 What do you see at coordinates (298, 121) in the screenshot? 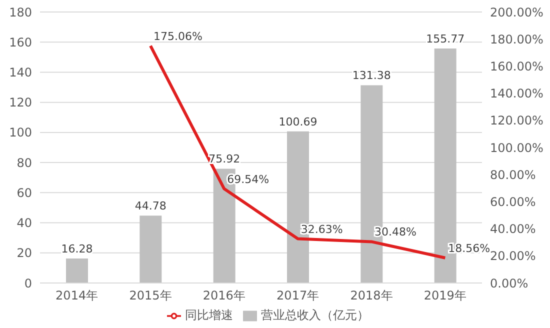
I see `data-label: 100.69` at bounding box center [298, 121].